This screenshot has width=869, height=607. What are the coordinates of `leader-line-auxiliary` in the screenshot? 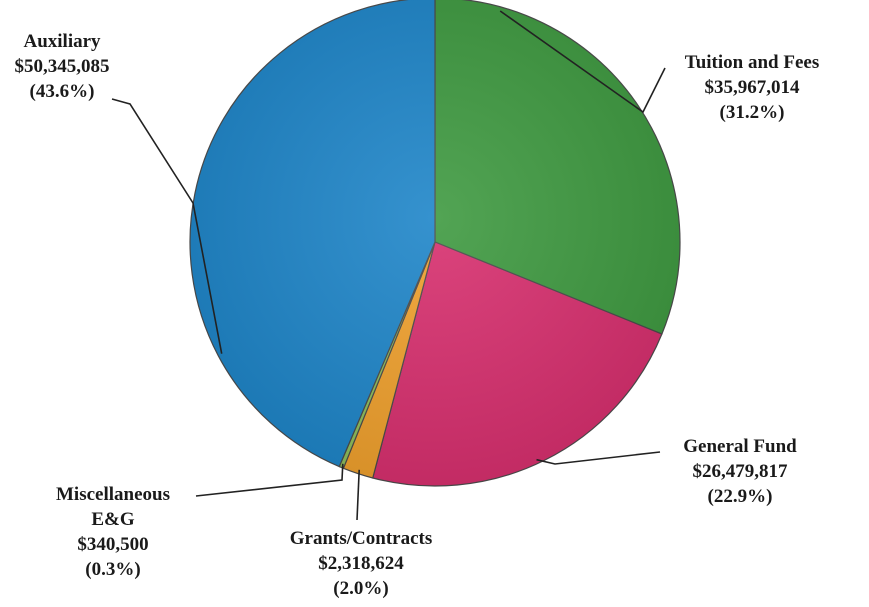 It's located at (167, 226).